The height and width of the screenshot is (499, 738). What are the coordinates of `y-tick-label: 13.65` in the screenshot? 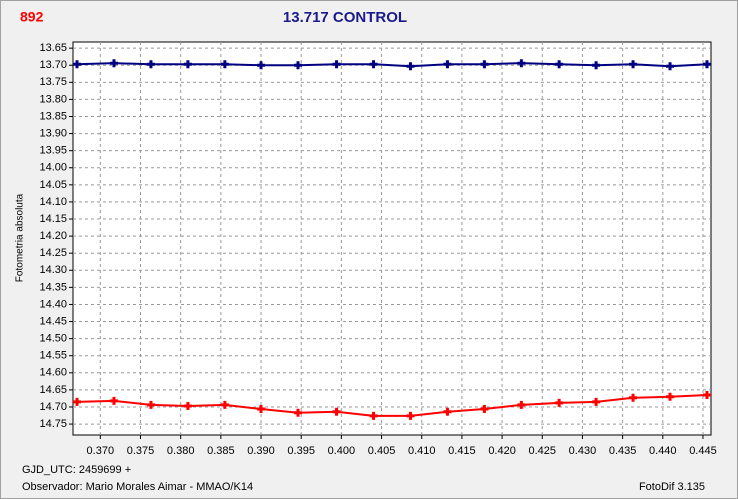 It's located at (53, 48).